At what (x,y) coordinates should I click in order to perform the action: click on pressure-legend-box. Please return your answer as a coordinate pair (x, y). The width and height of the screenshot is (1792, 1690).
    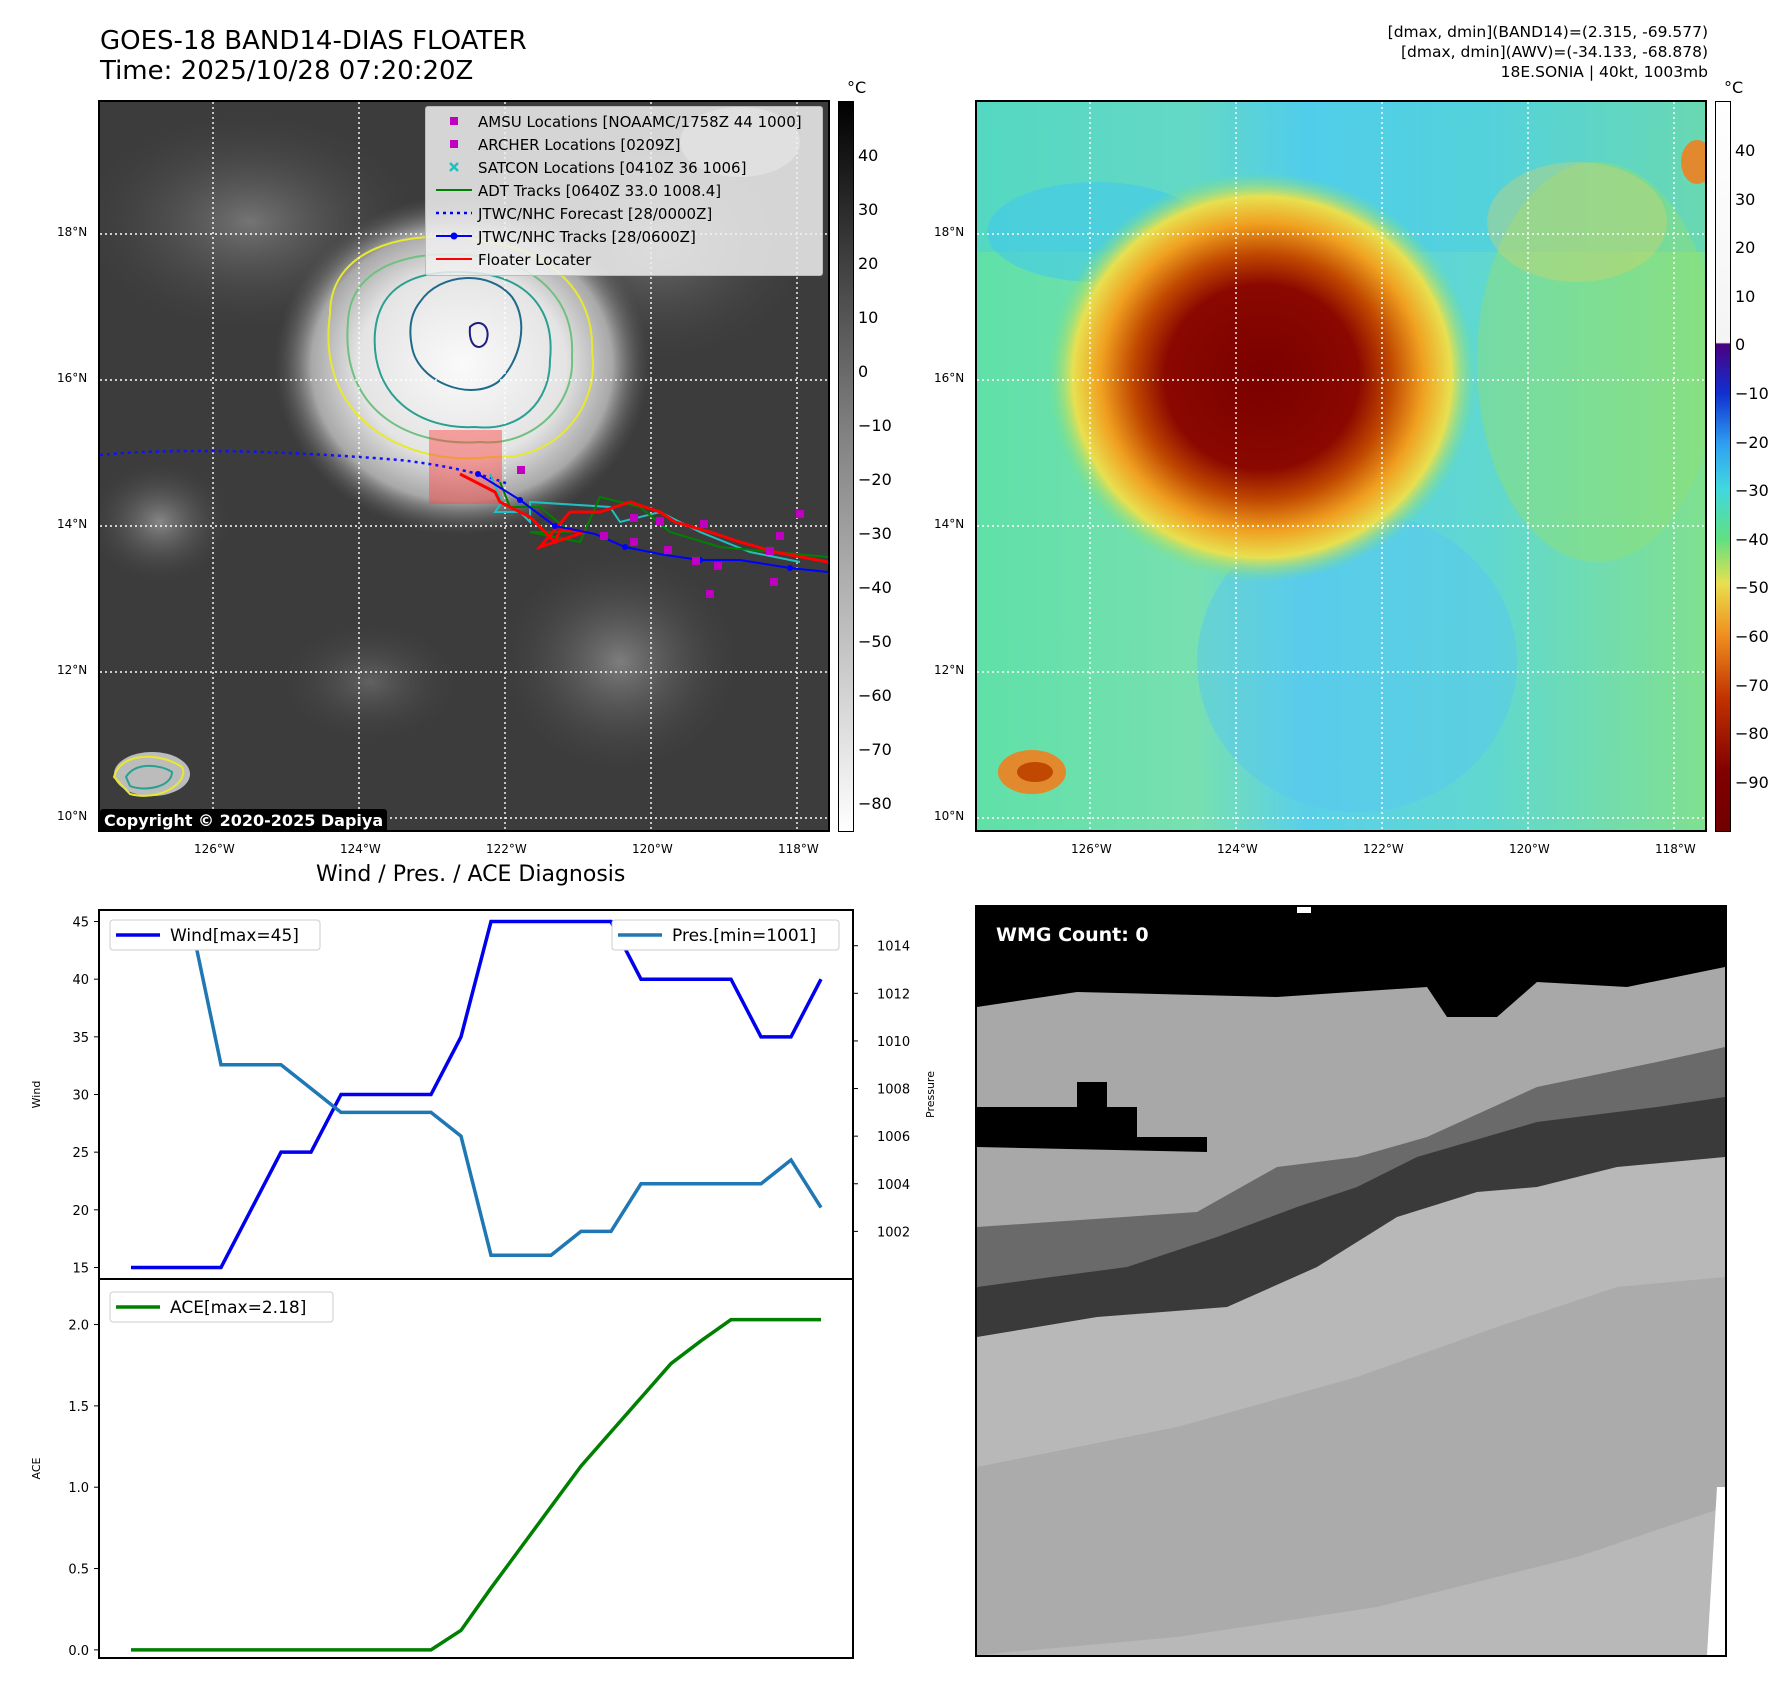
    Looking at the image, I should click on (725, 935).